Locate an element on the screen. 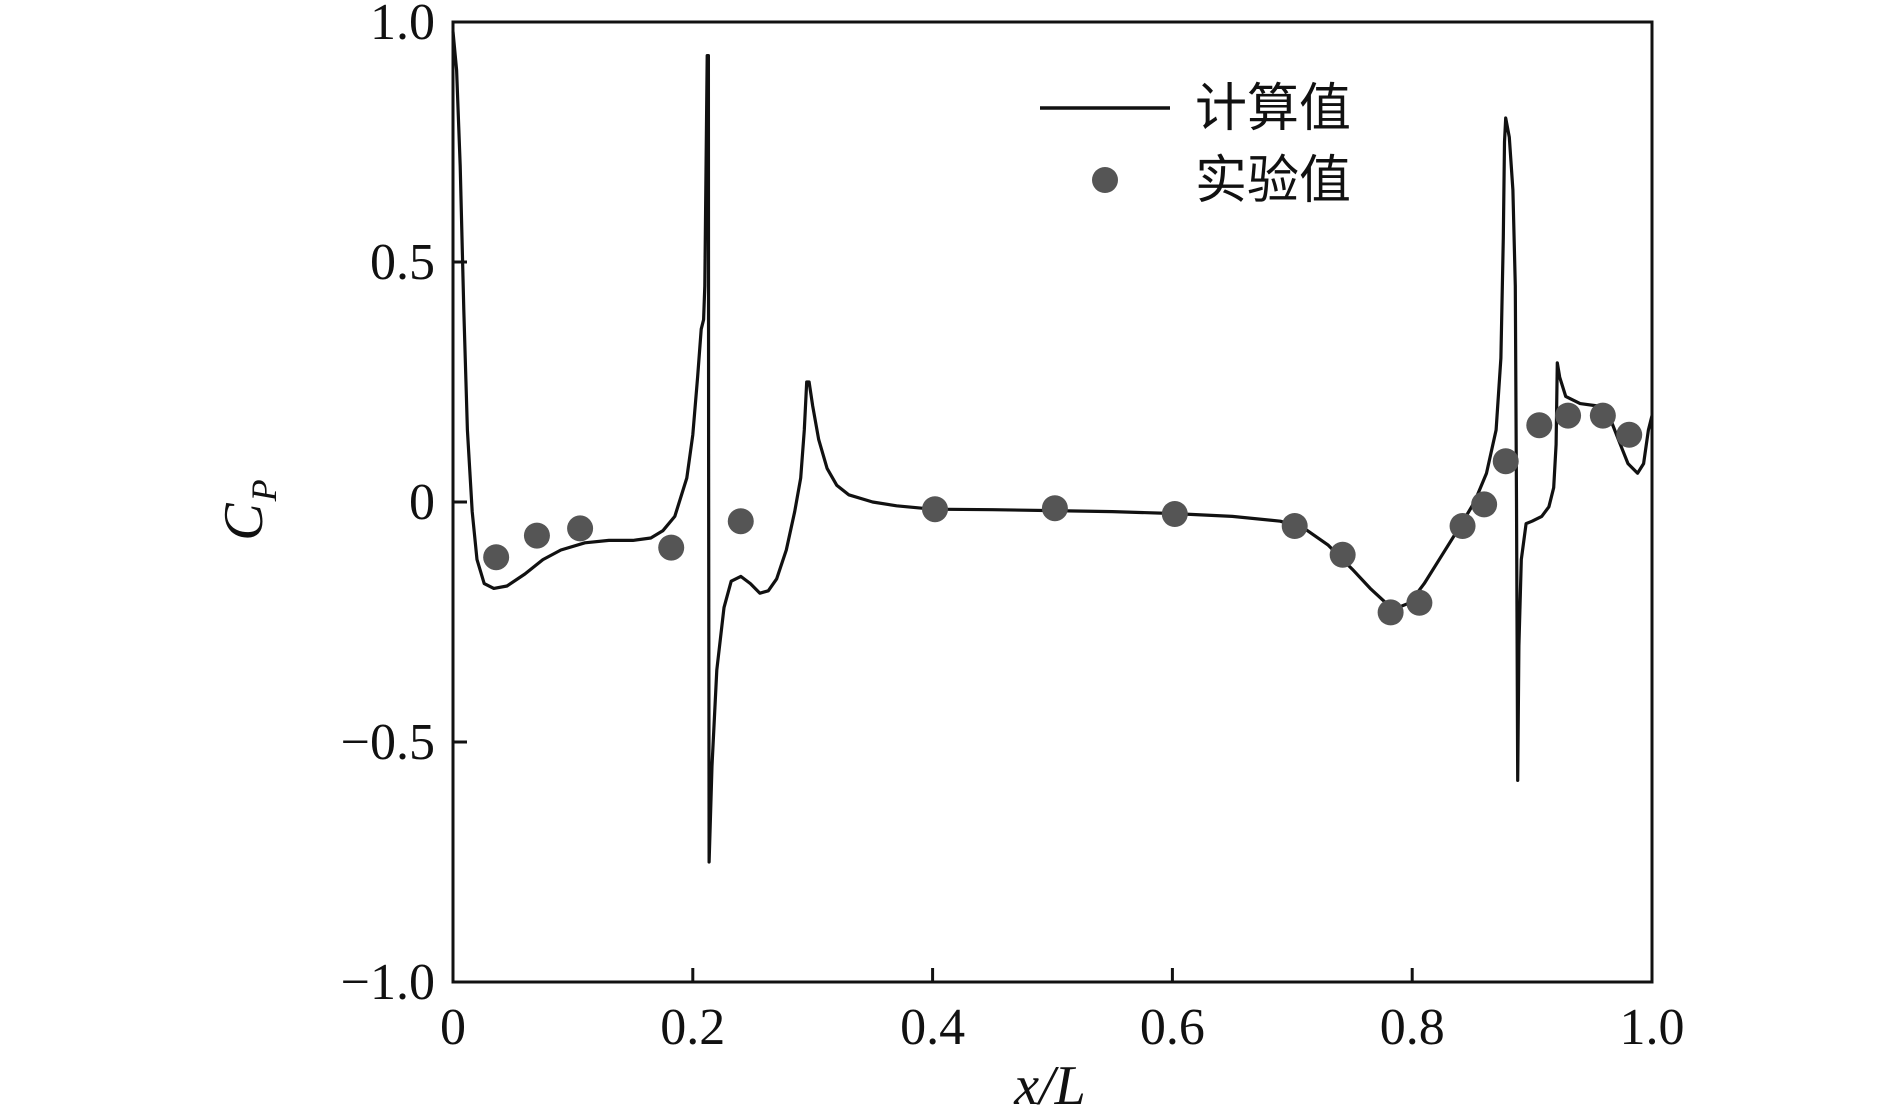 The image size is (1890, 1107). x-tick-label: 0 is located at coordinates (453, 1027).